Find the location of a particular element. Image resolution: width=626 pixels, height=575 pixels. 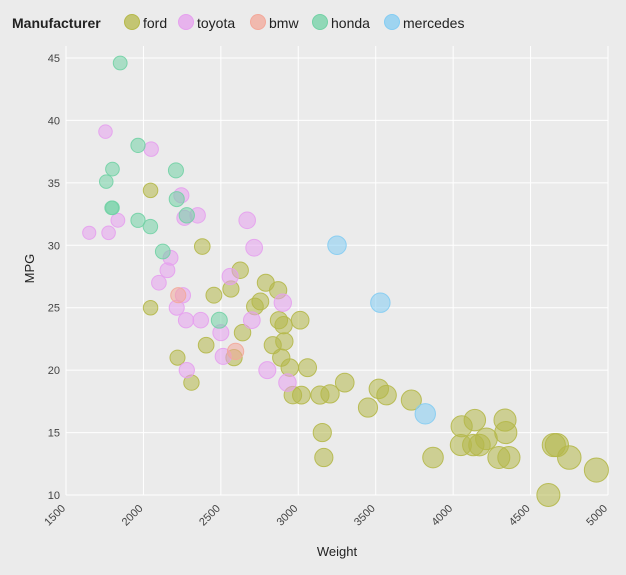

y-tick-label: 45 is located at coordinates (54, 59).